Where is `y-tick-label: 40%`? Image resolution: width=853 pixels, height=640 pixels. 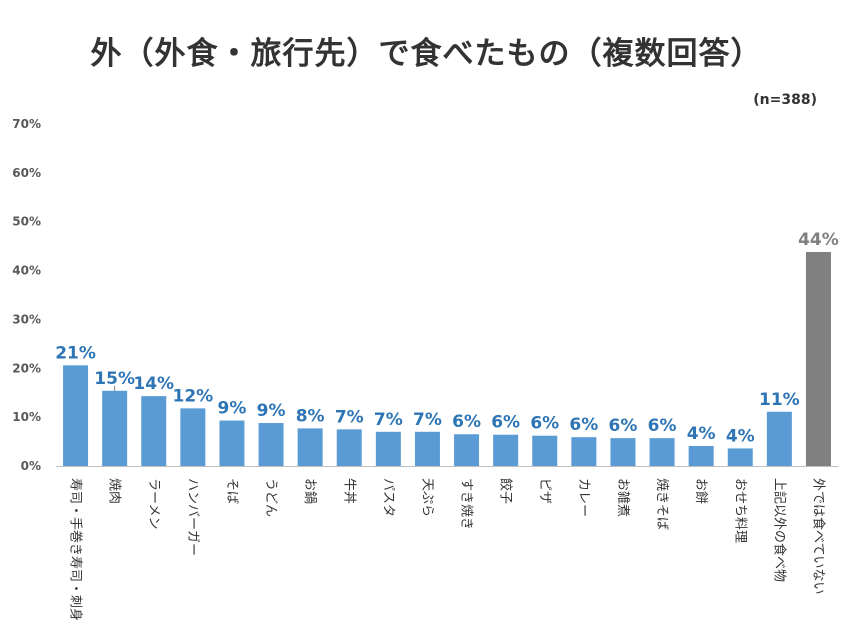 y-tick-label: 40% is located at coordinates (26, 271).